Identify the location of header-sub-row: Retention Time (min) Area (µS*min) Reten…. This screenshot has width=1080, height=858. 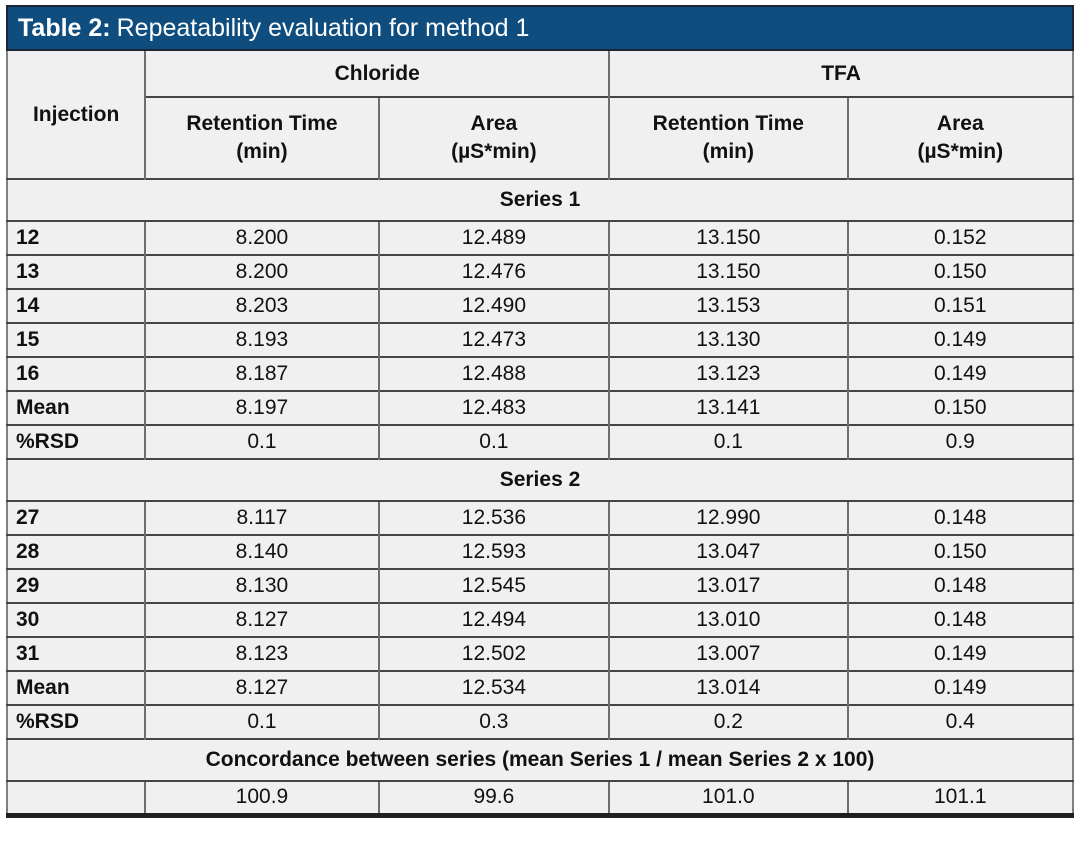
(540, 137).